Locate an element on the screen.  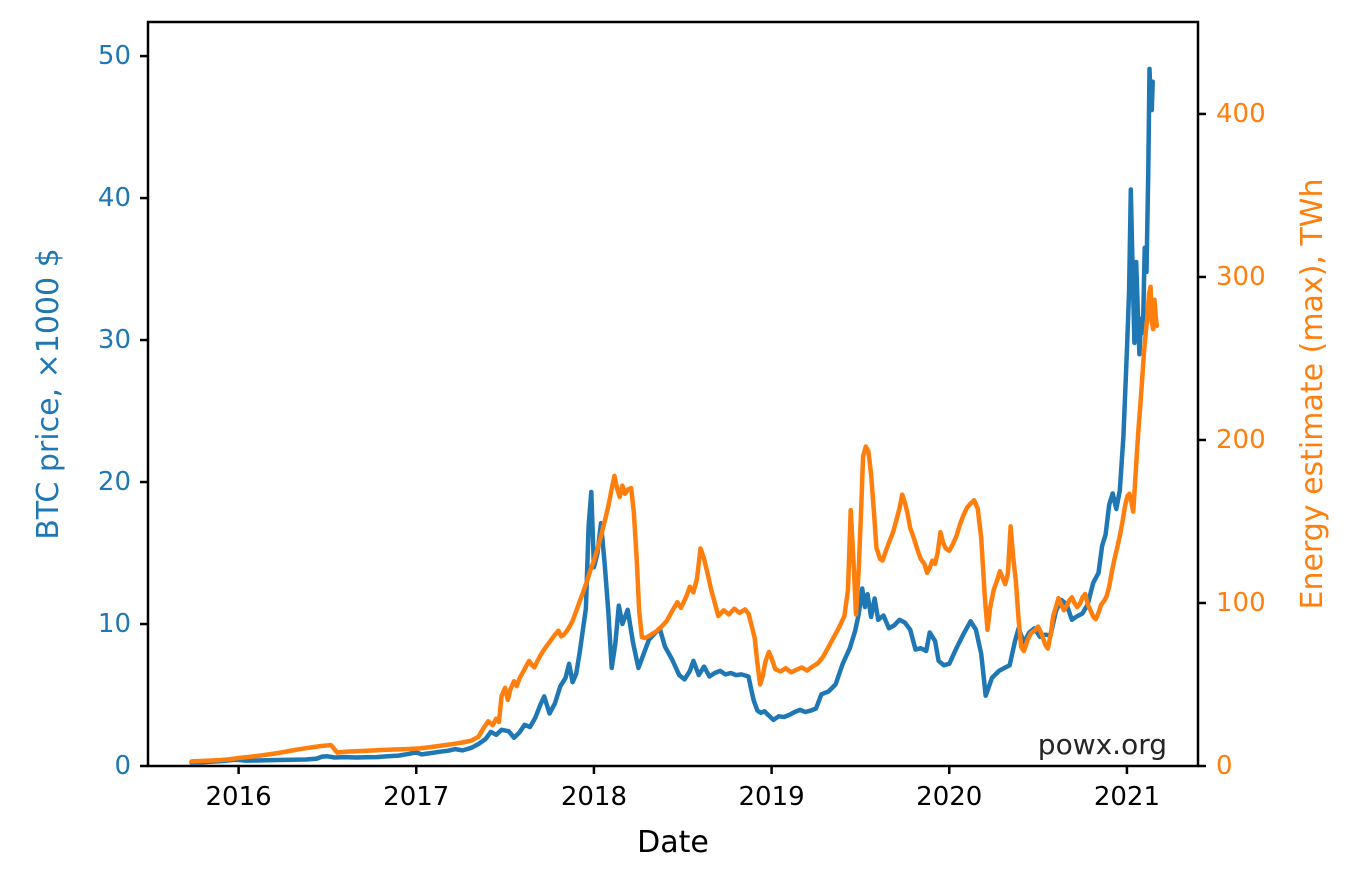
x-tick-label: 2020 is located at coordinates (949, 797).